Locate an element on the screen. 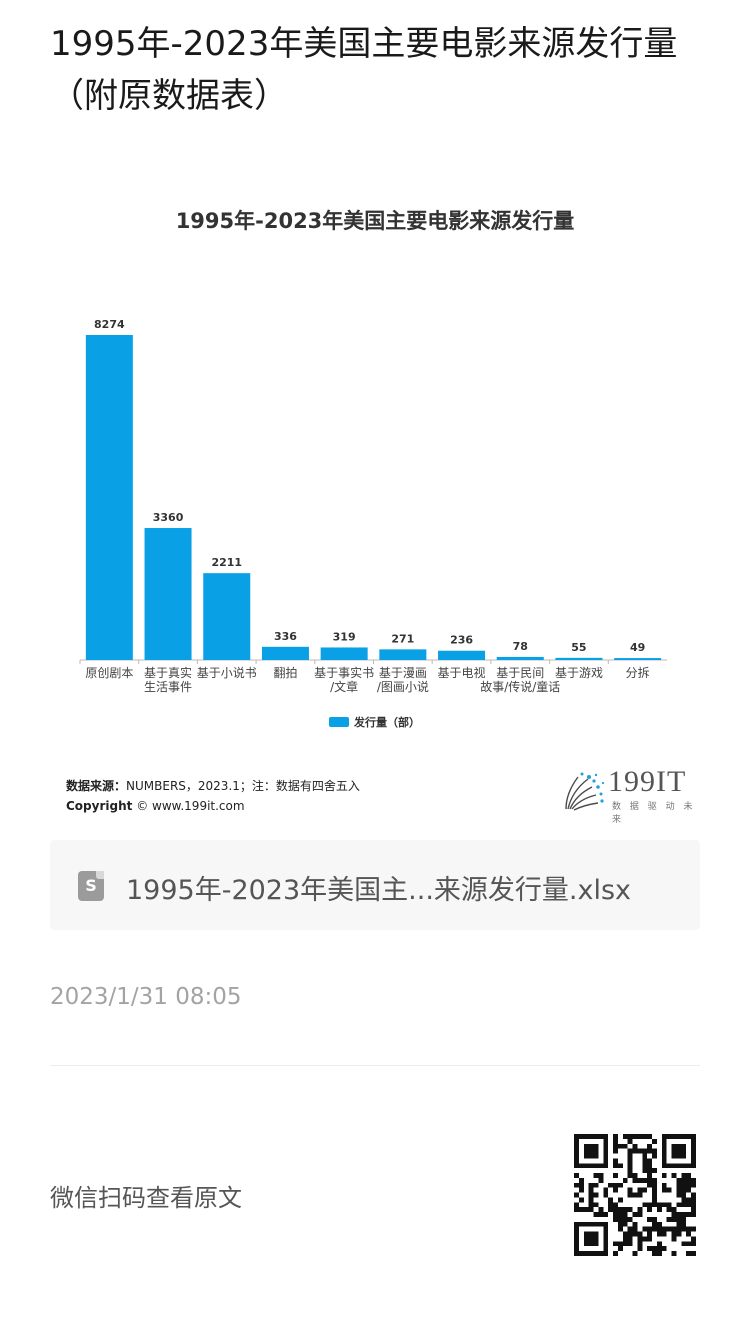 This screenshot has width=750, height=1322. post-timestamp: 2023/1/31 08:05 is located at coordinates (146, 997).